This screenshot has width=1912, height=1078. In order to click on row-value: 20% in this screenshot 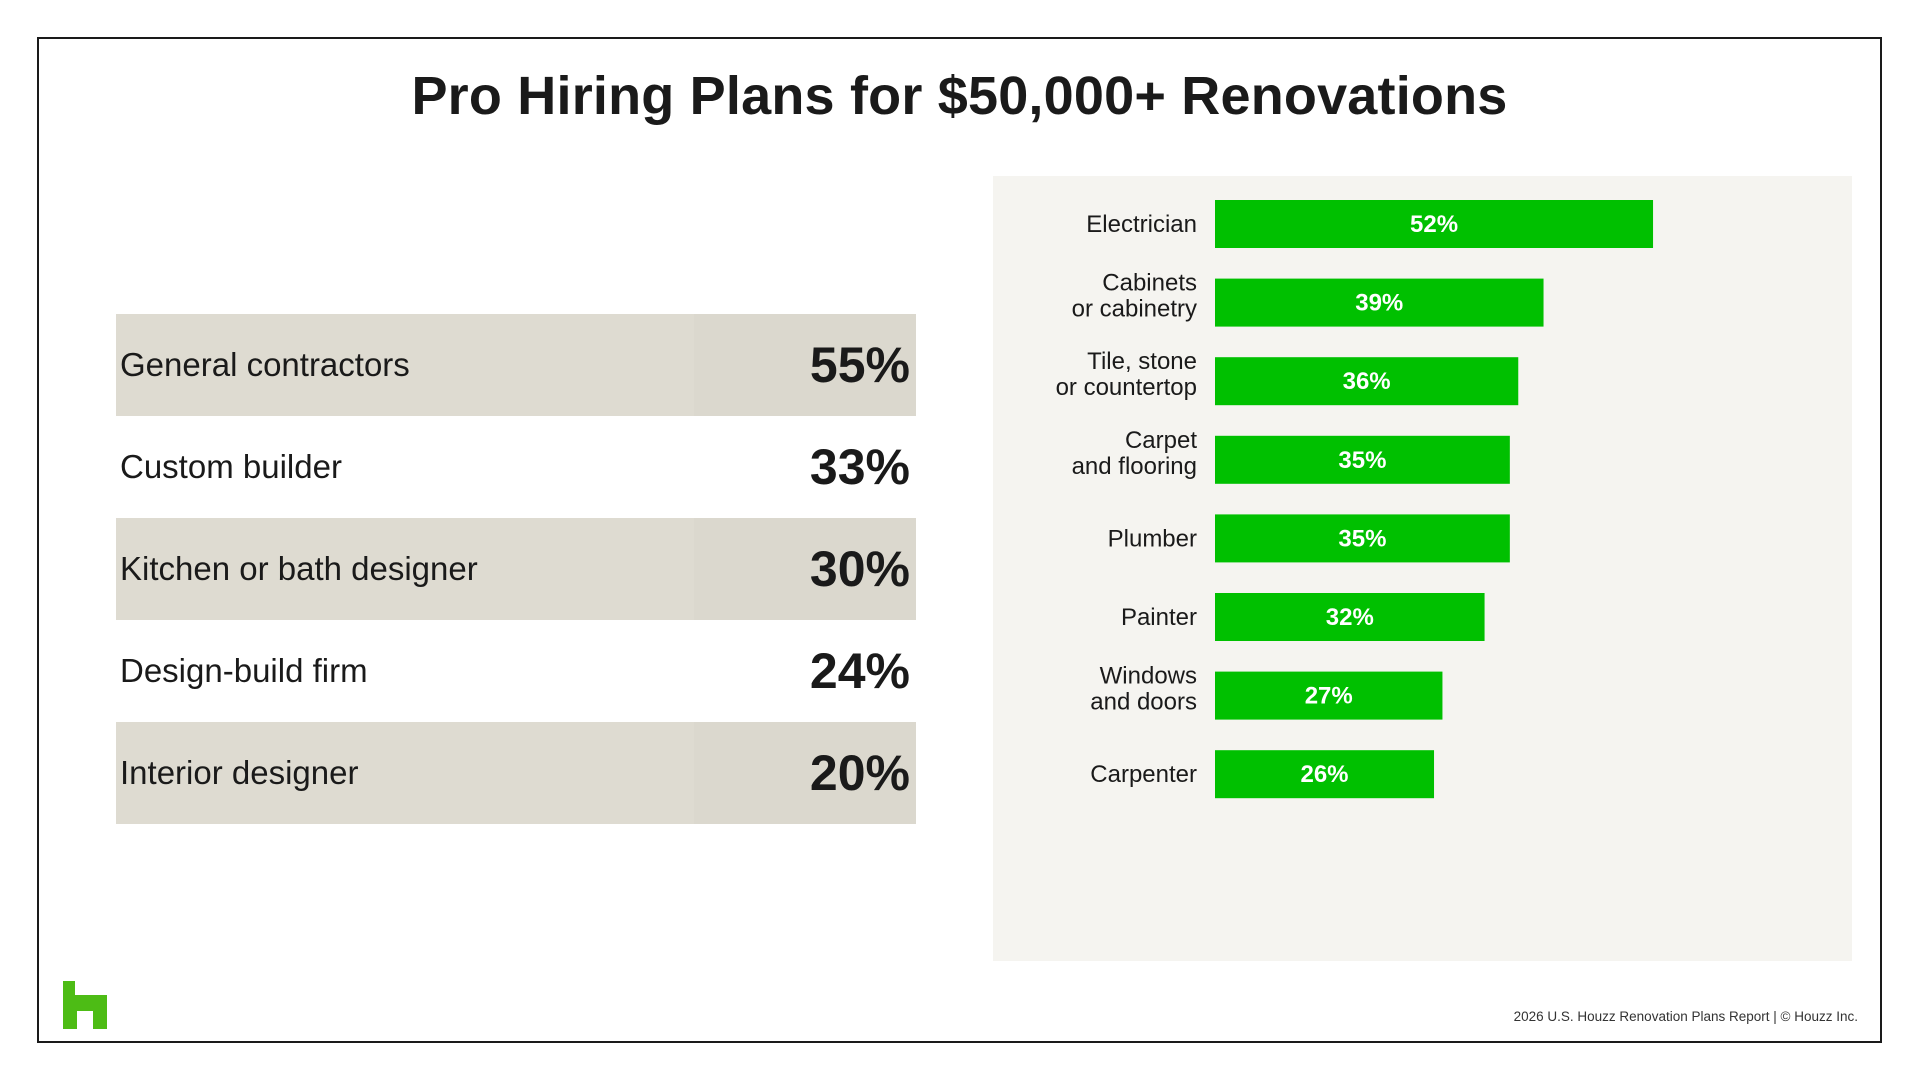, I will do `click(805, 773)`.